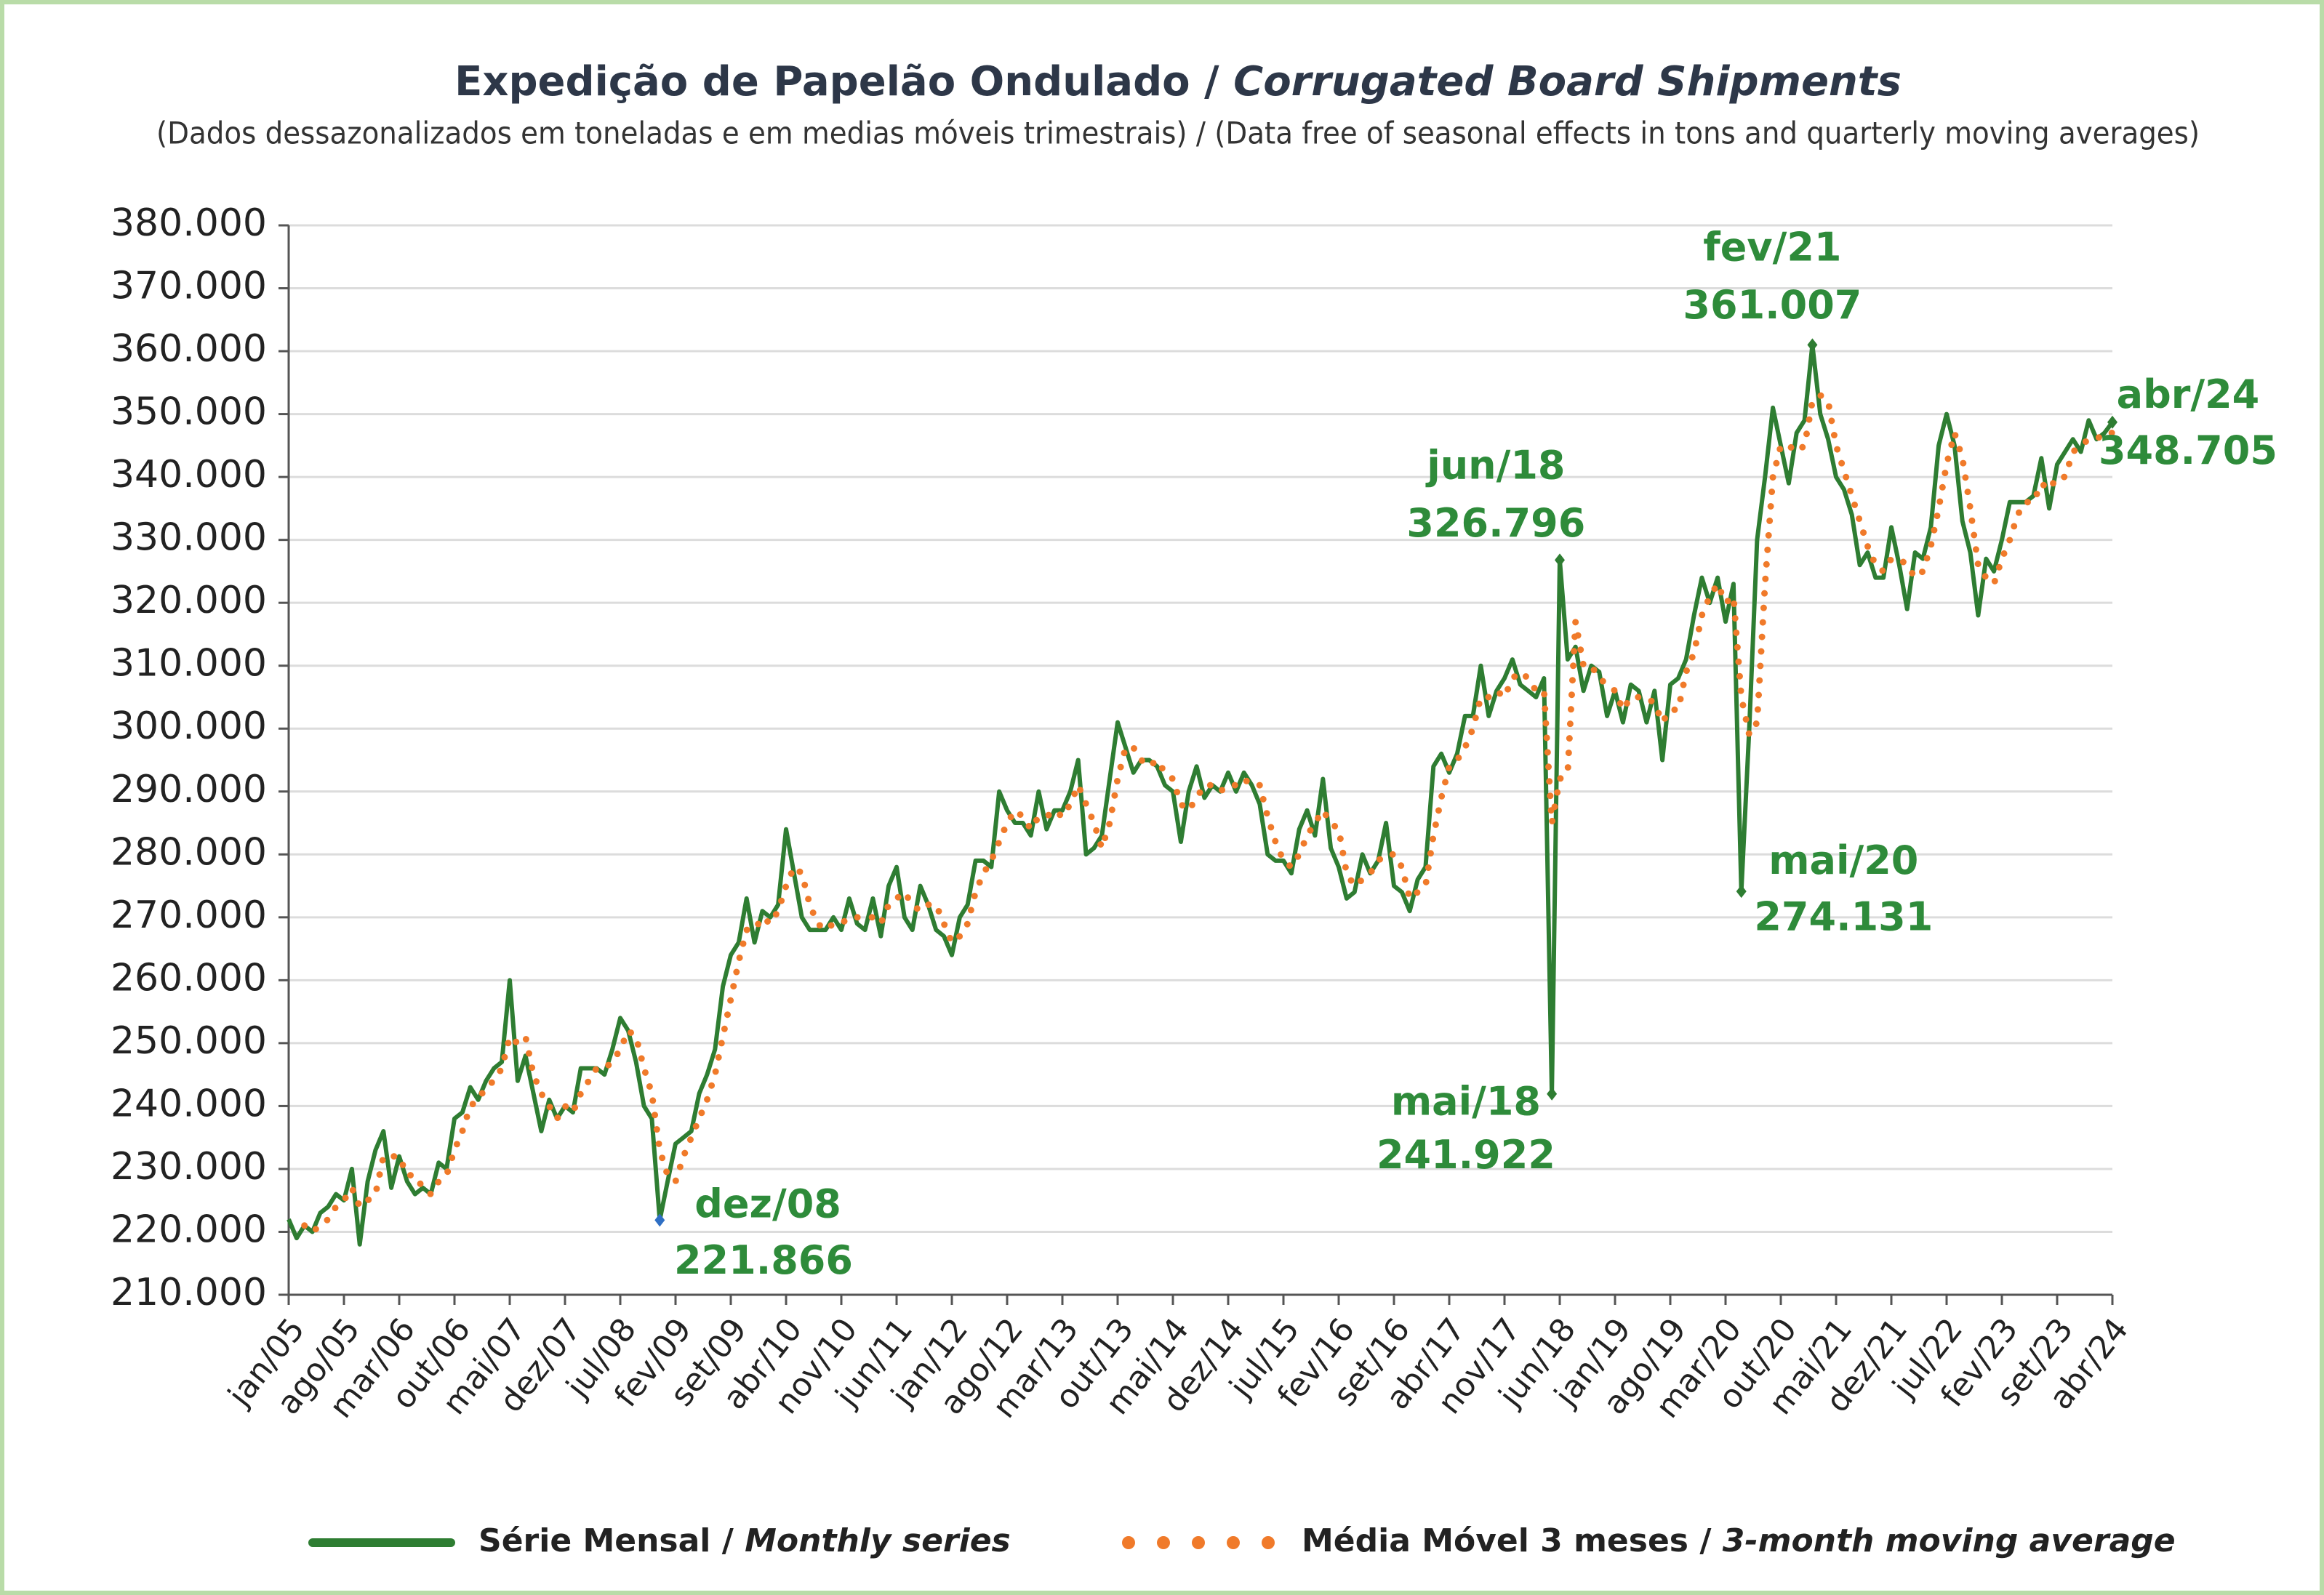  I want to click on y-tick-label: 250.000, so click(189, 1041).